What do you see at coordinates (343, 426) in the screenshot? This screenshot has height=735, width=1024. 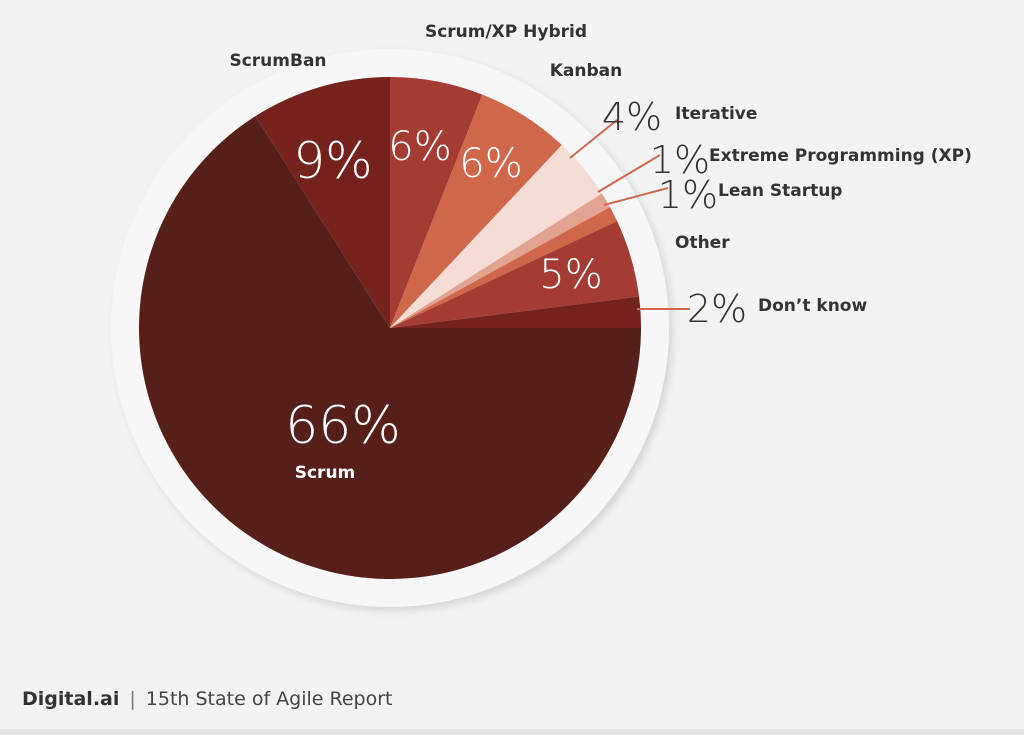 I see `data-label-scrum: 66%` at bounding box center [343, 426].